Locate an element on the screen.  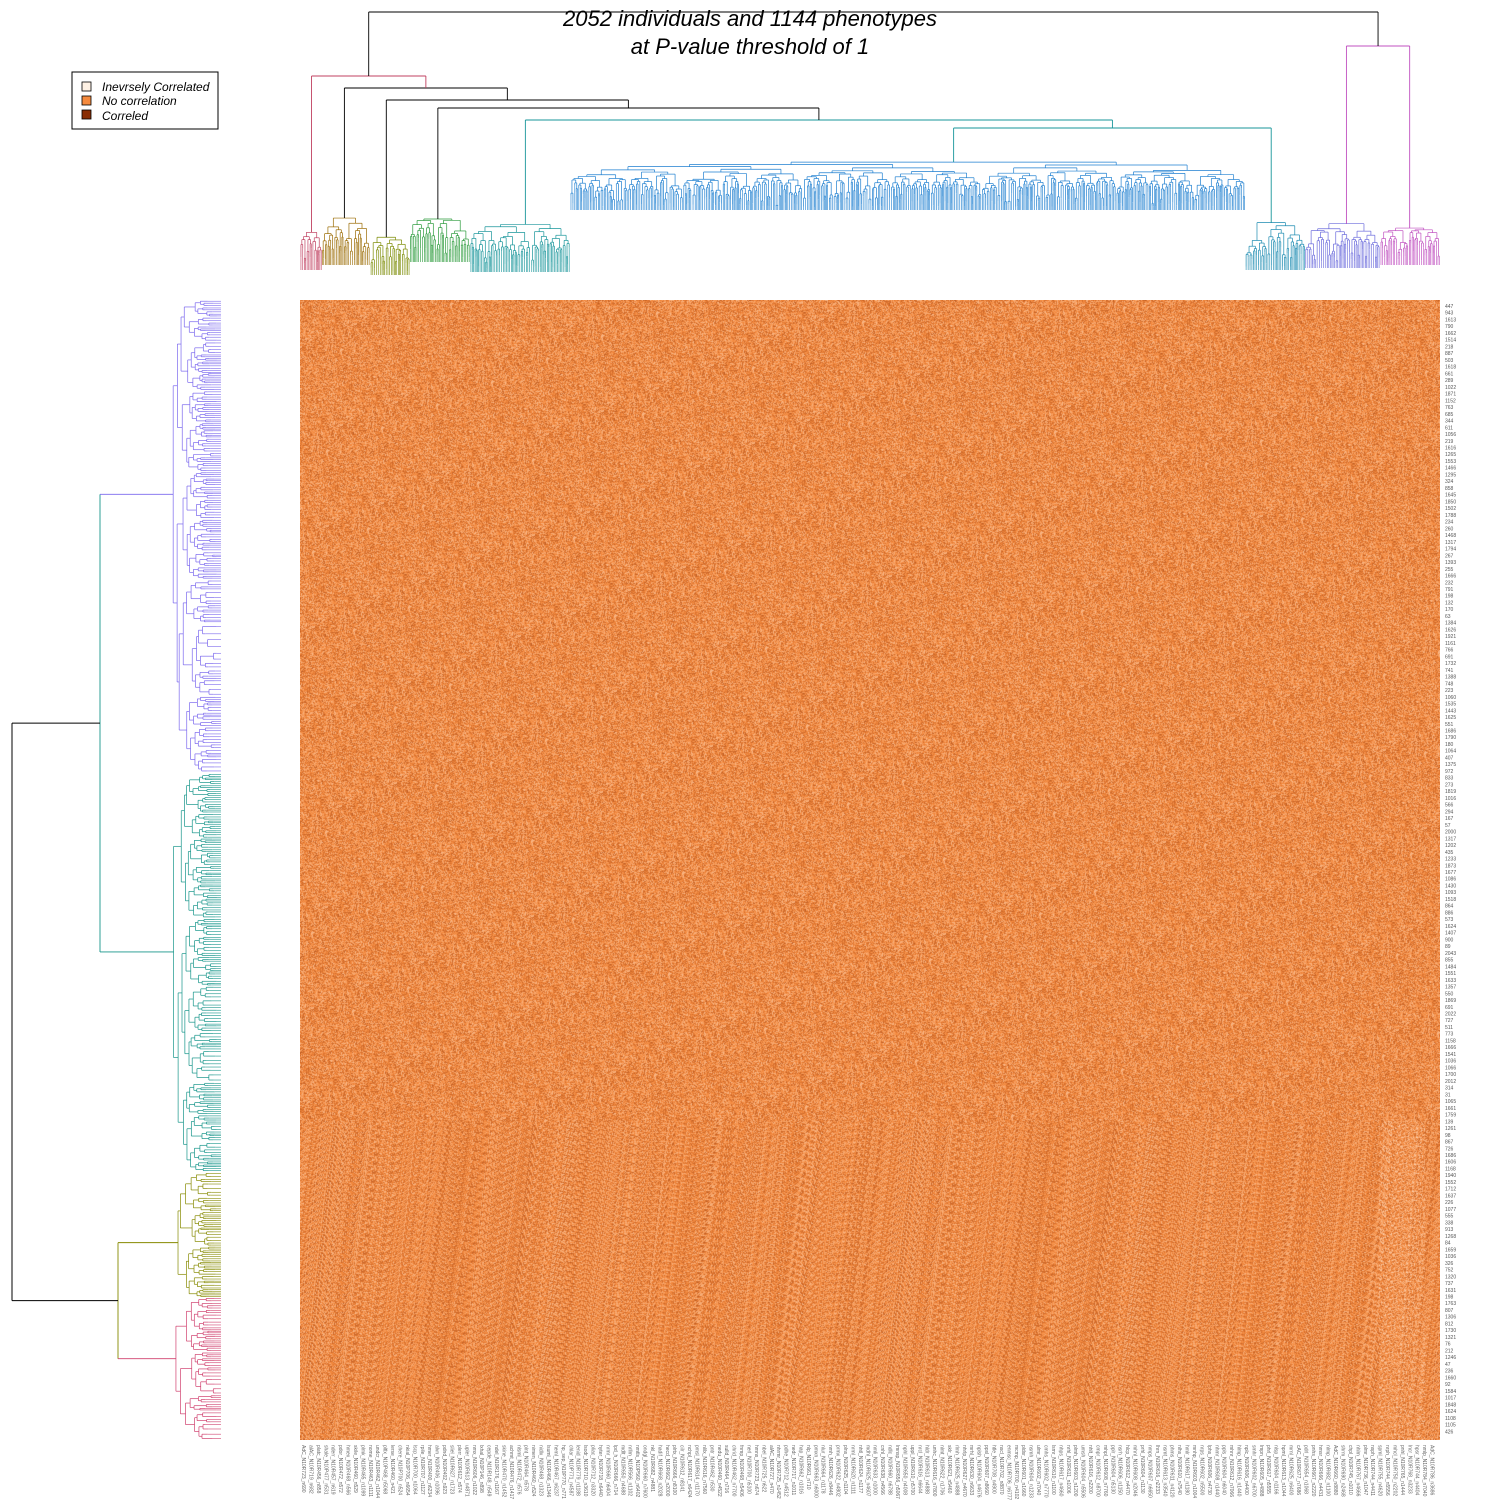
title-line-1: 2052 individuals and 1144 phenotypes is located at coordinates (749, 18).